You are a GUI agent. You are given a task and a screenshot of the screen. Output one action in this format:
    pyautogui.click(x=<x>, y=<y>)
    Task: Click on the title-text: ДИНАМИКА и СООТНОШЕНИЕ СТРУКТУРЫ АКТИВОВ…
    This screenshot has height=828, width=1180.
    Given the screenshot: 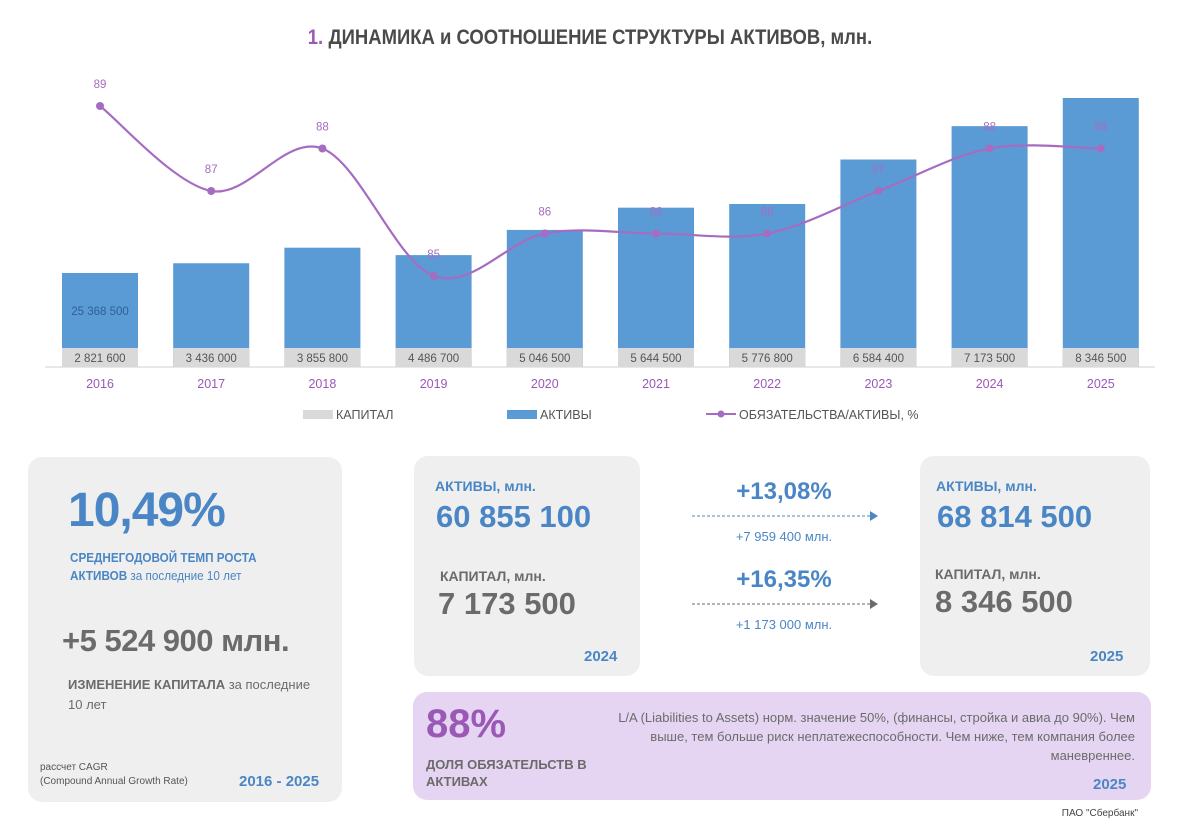 What is the action you would take?
    pyautogui.click(x=600, y=37)
    